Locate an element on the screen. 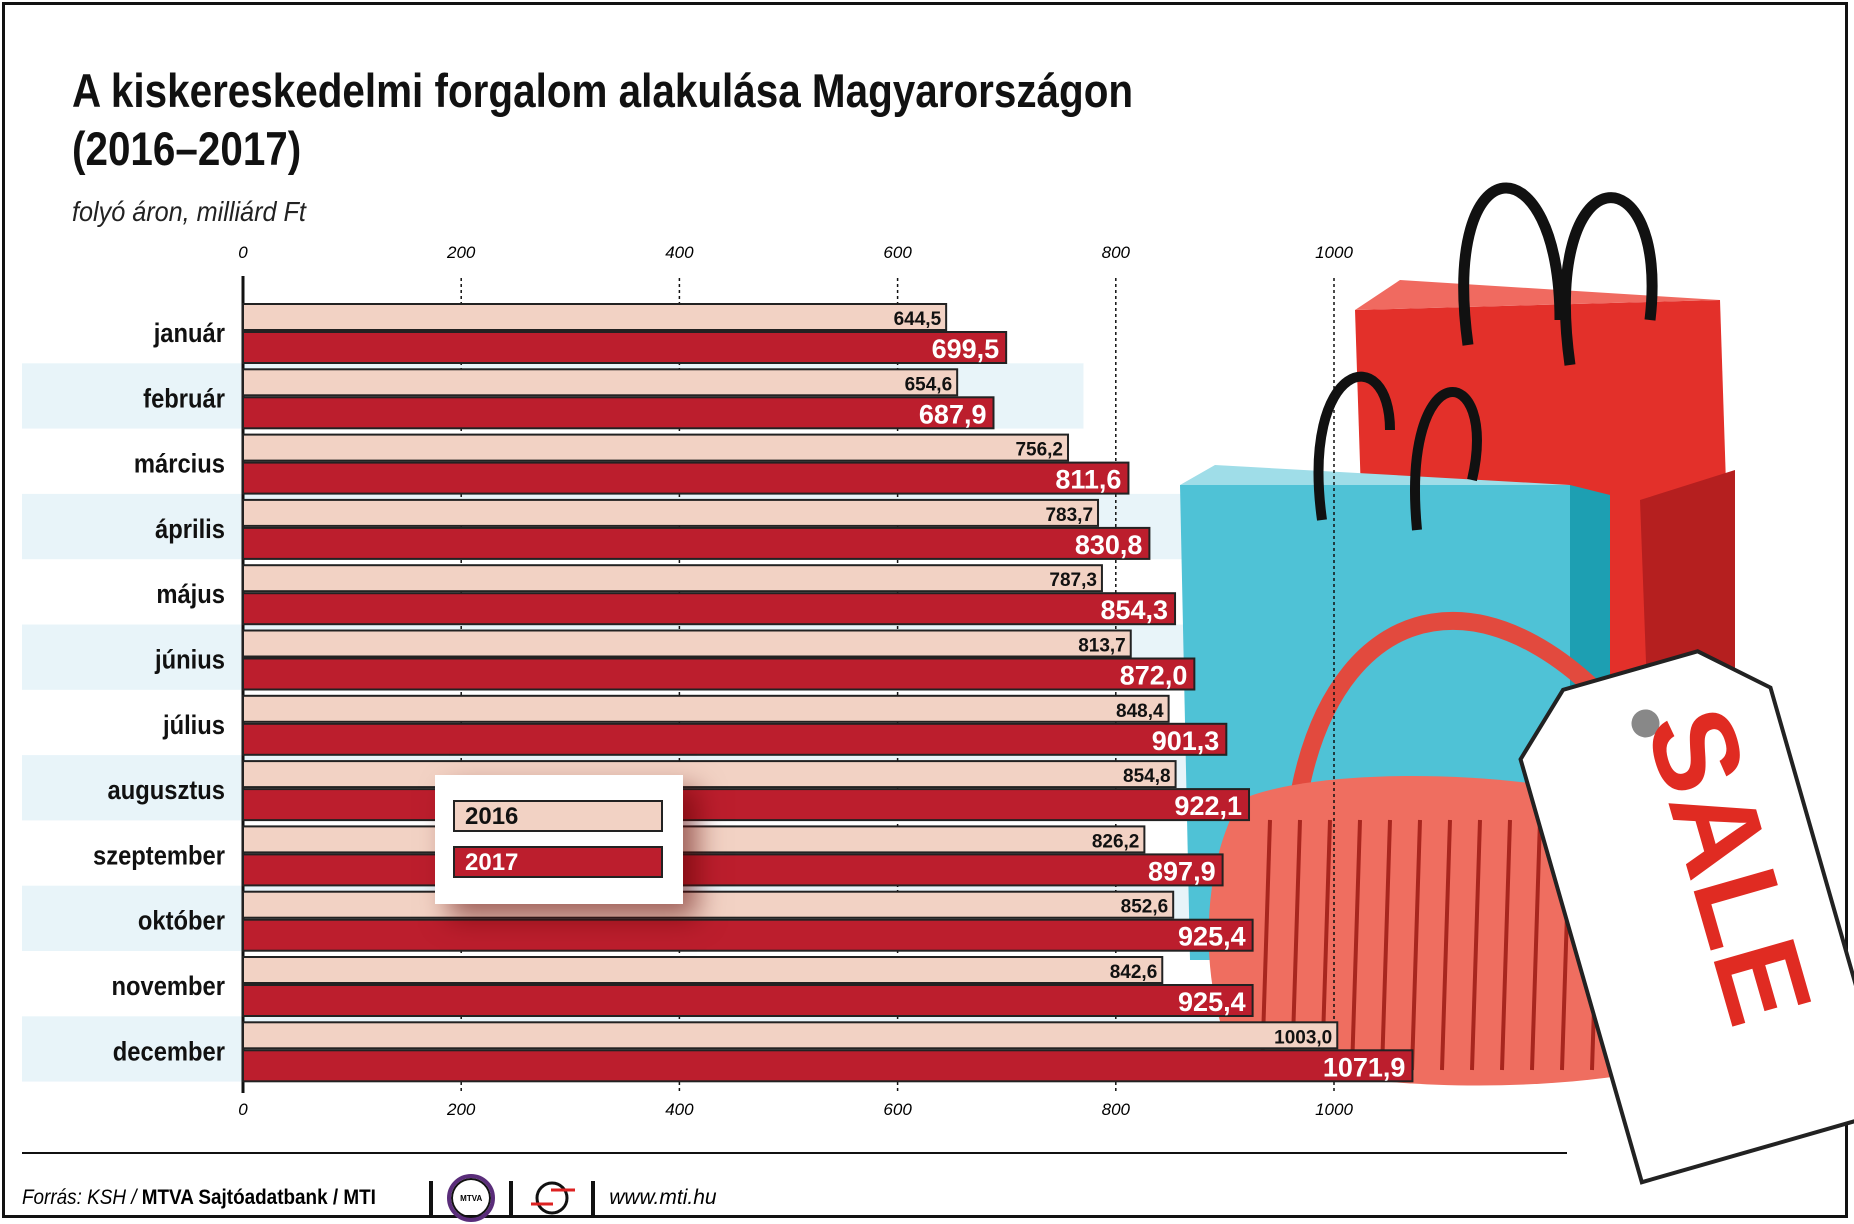 Image resolution: width=1854 pixels, height=1224 pixels. category-label: március is located at coordinates (179, 464).